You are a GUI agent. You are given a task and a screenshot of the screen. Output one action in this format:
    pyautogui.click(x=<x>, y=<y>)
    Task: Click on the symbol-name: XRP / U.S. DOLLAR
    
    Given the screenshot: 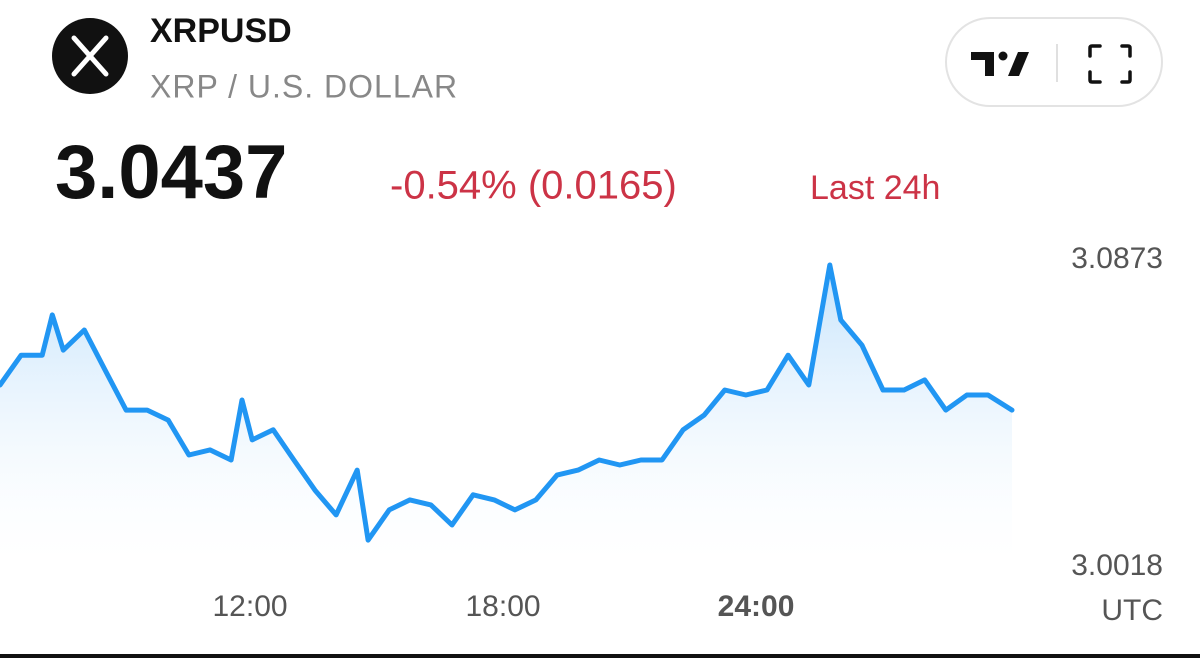 What is the action you would take?
    pyautogui.click(x=304, y=86)
    